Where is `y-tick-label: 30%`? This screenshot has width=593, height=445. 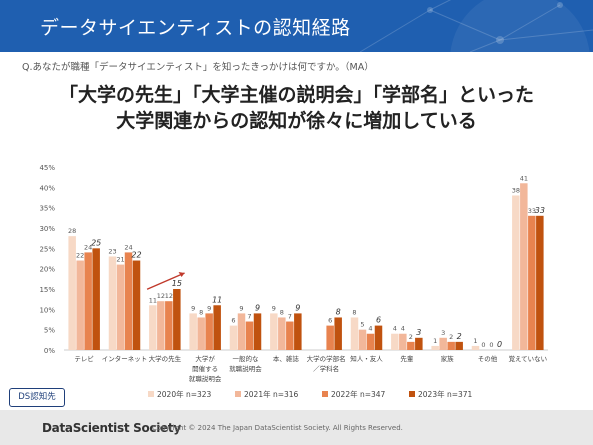
y-tick-label: 30% is located at coordinates (47, 229).